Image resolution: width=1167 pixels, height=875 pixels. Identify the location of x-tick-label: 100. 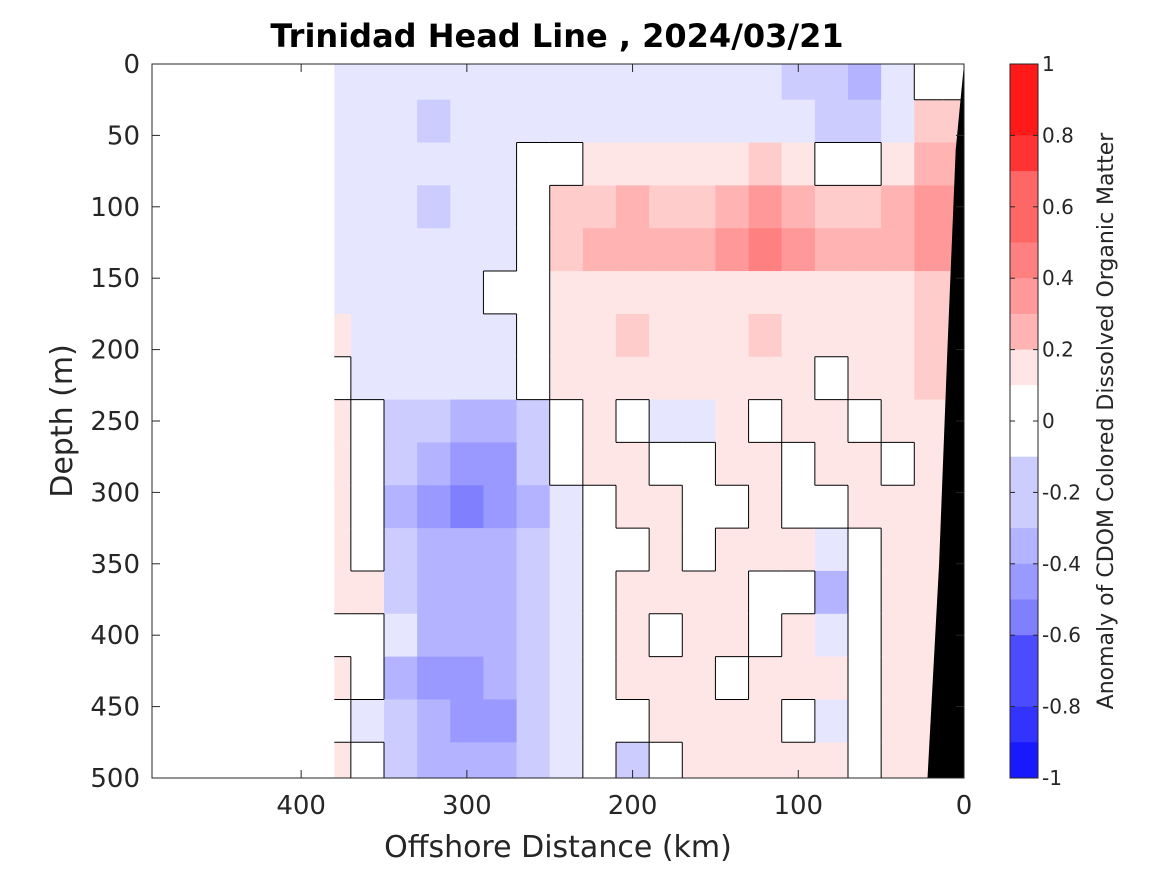
(798, 806).